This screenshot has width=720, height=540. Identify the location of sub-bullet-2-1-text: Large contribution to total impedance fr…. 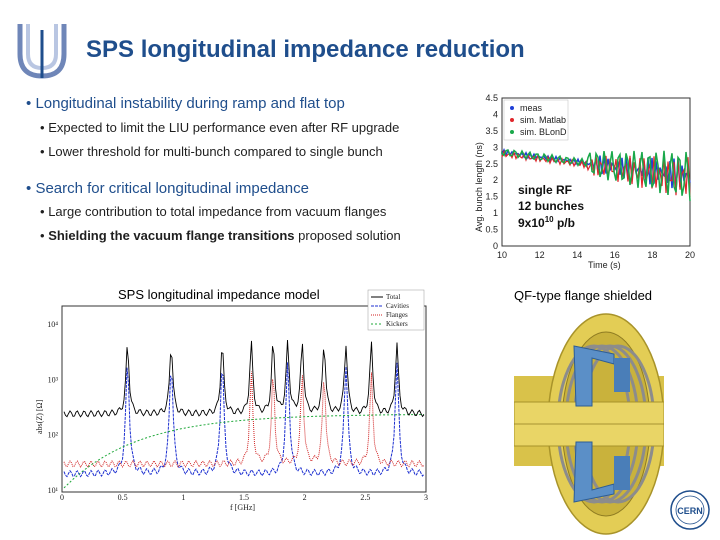
(217, 211).